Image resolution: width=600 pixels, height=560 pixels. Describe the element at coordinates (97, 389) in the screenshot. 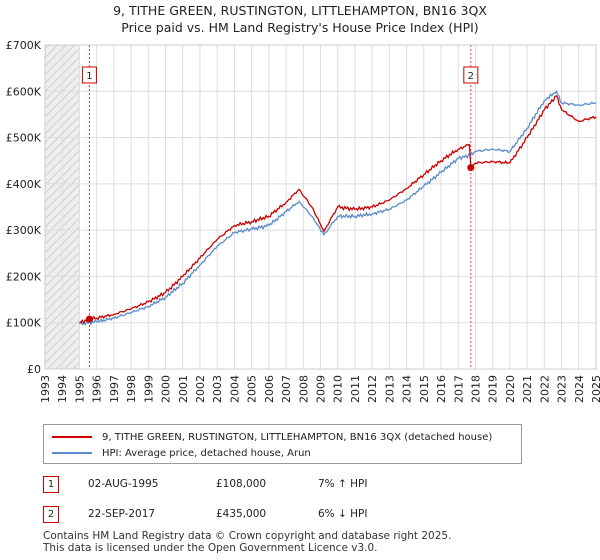

I see `x-tick-label: 1996` at that location.